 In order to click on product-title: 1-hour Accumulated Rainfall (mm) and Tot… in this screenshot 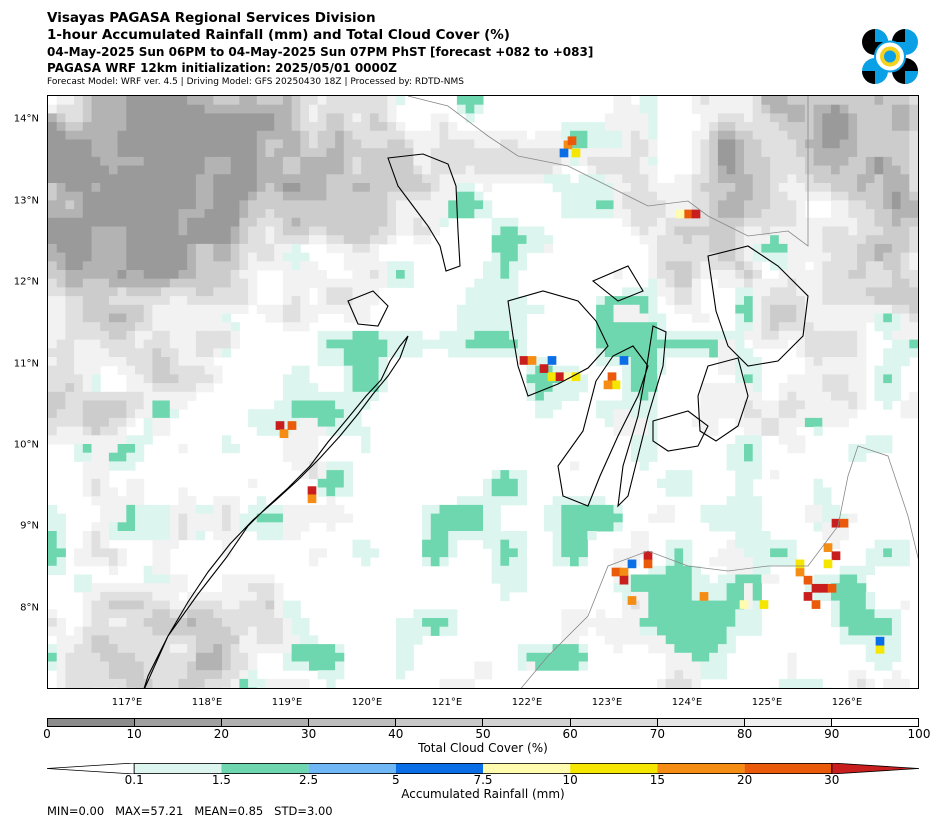, I will do `click(278, 35)`.